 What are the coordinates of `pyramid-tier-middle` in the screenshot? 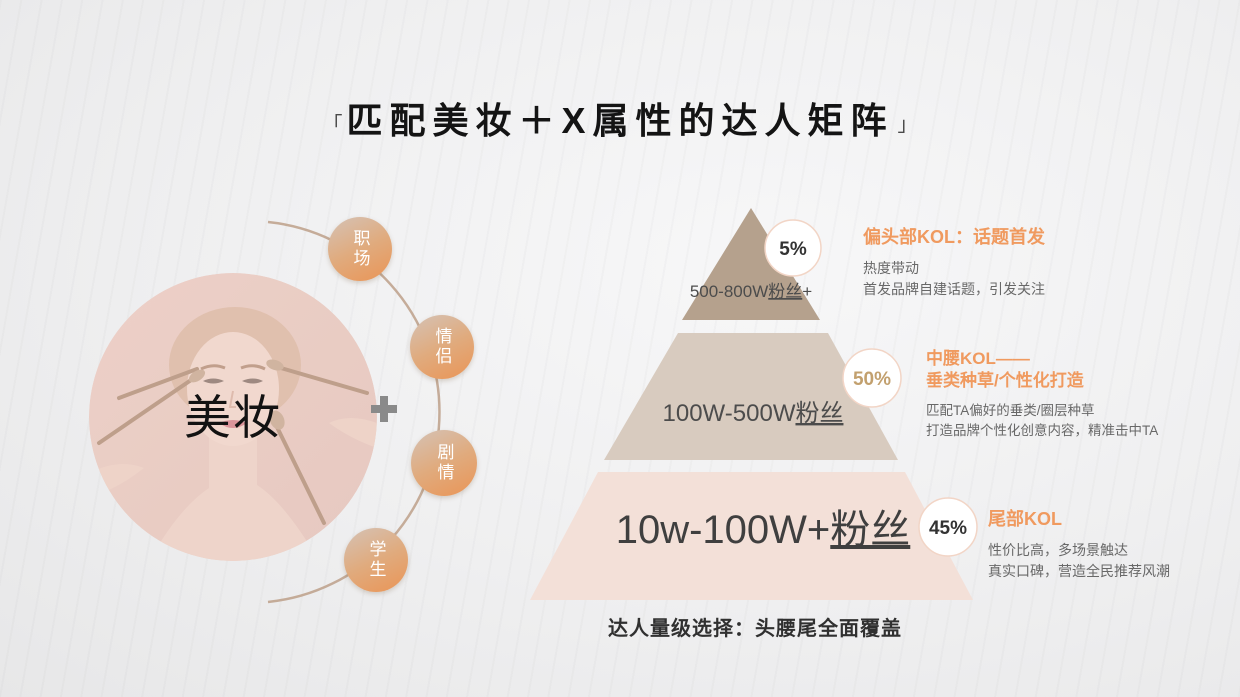 It's located at (751, 396).